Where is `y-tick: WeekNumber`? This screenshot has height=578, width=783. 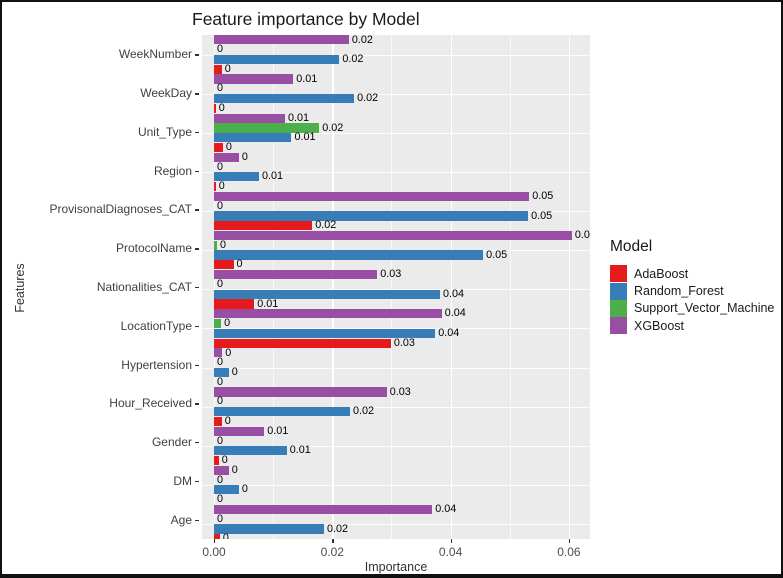 y-tick: WeekNumber is located at coordinates (102, 54).